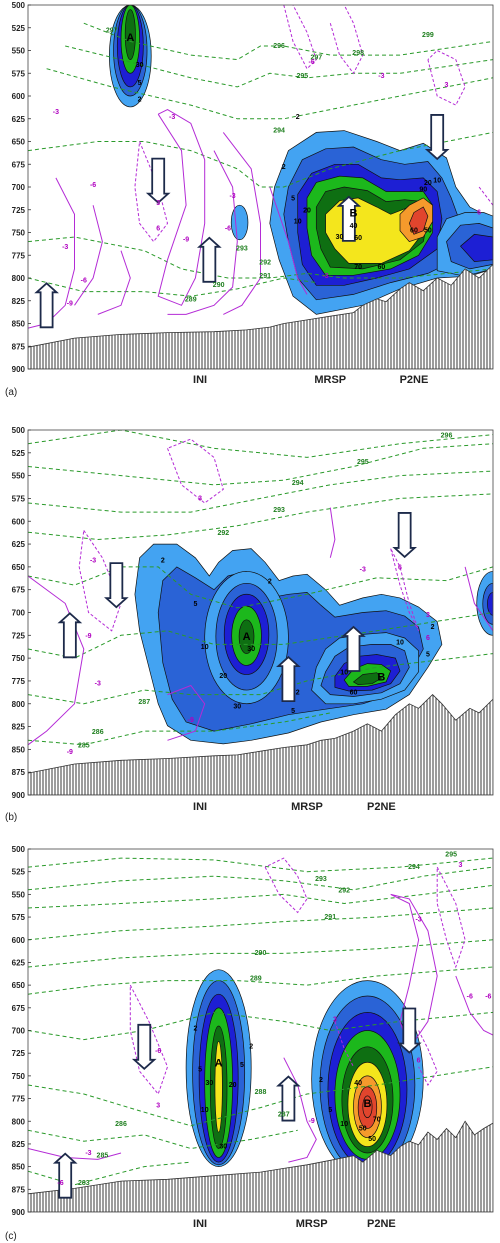  What do you see at coordinates (19, 544) in the screenshot?
I see `y-tick-label: 625` at bounding box center [19, 544].